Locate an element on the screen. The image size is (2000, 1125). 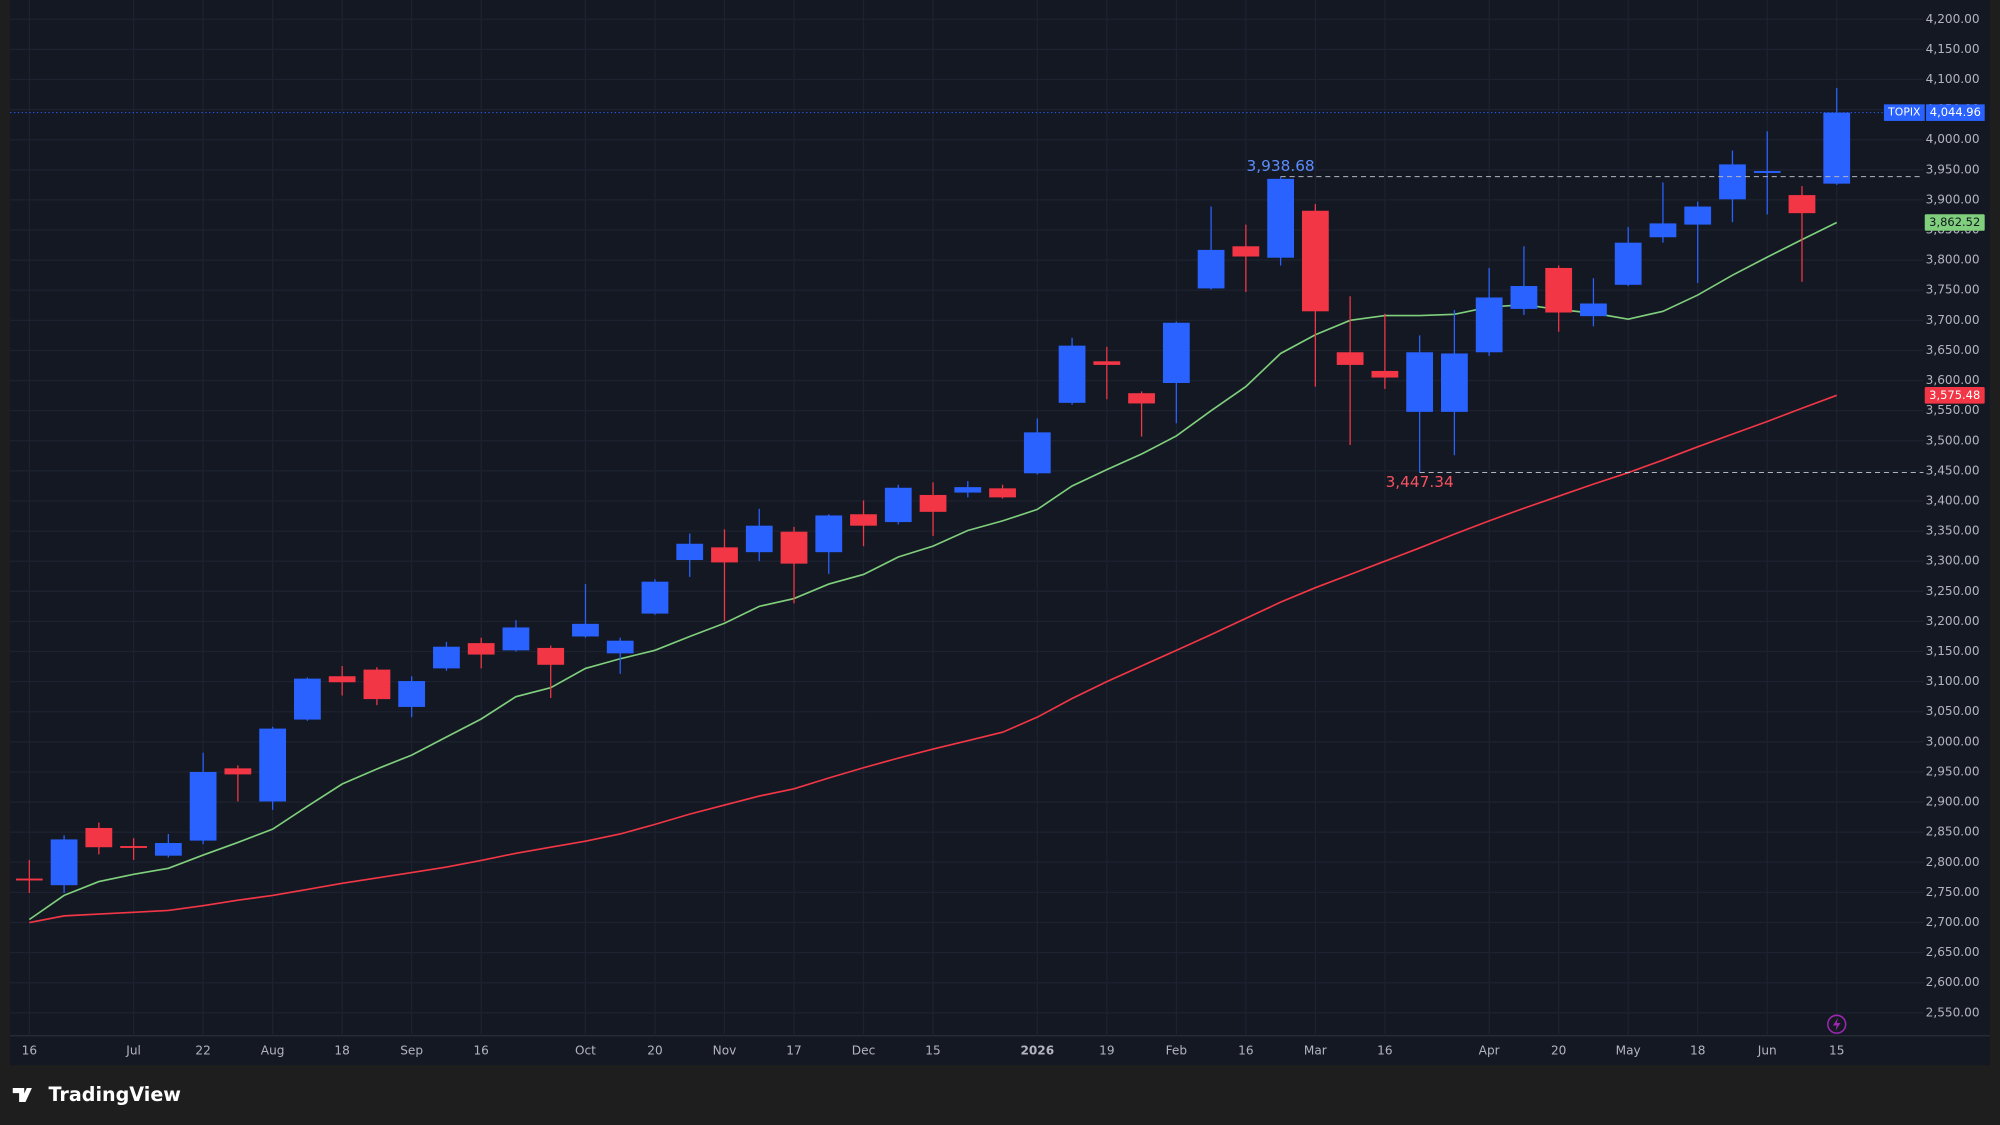
x-tick-label: Apr is located at coordinates (1489, 1051).